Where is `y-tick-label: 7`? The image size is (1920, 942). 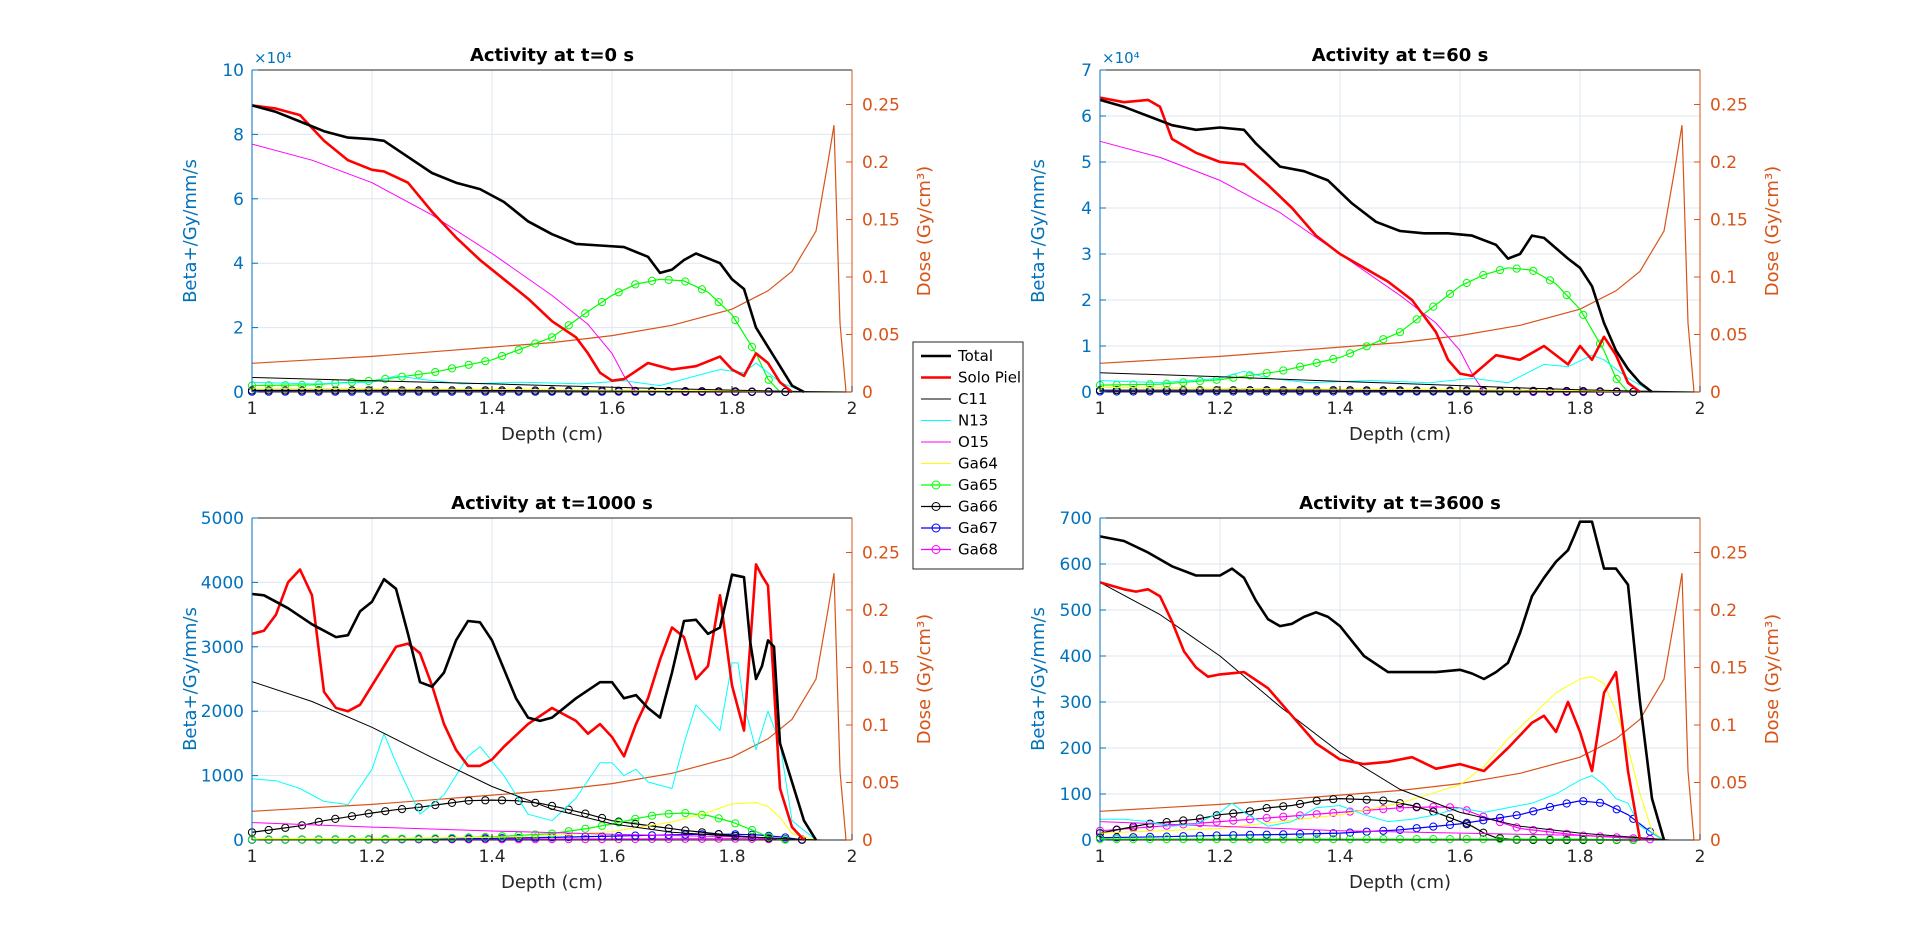
y-tick-label: 7 is located at coordinates (1086, 71).